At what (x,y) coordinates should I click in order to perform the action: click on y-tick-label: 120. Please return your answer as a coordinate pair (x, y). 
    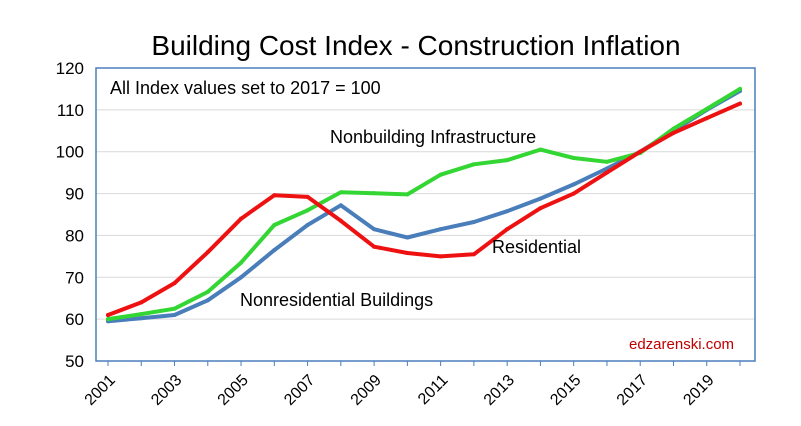
    Looking at the image, I should click on (70, 68).